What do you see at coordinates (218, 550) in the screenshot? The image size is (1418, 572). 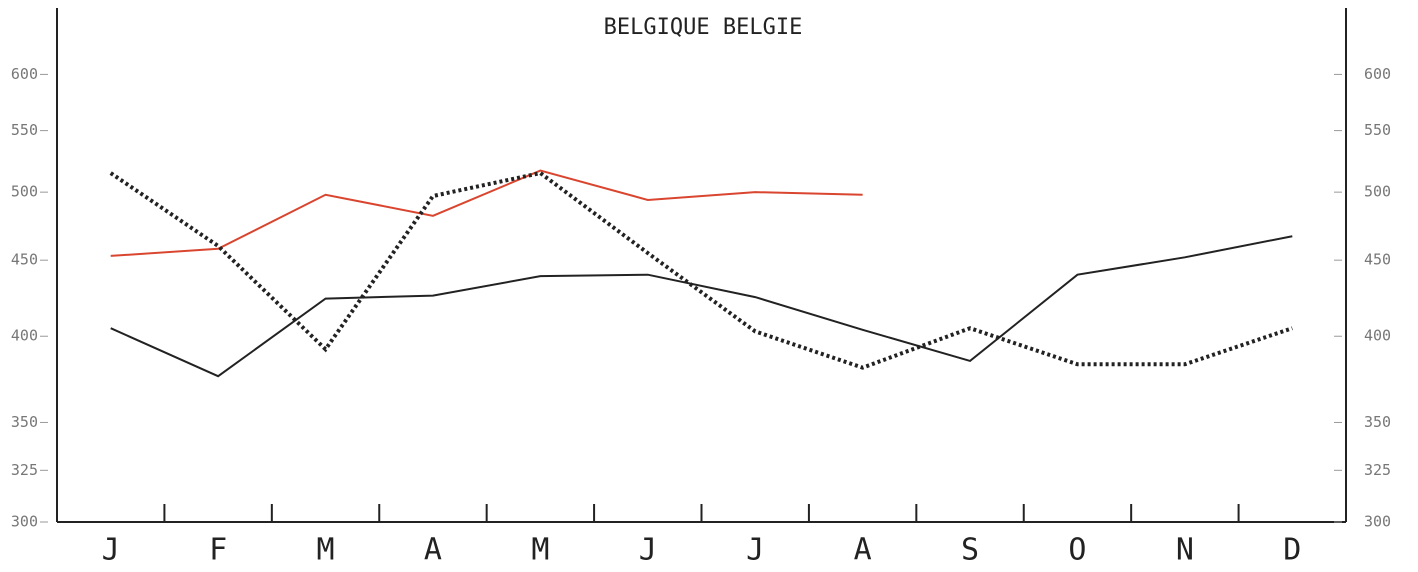 I see `x-tick-label: F` at bounding box center [218, 550].